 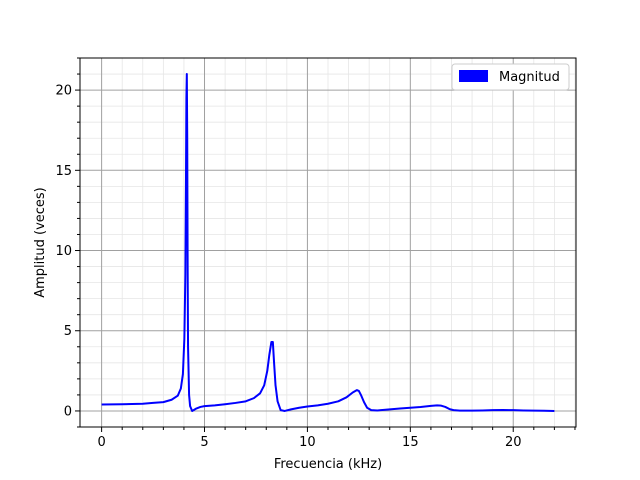 What do you see at coordinates (67, 242) in the screenshot?
I see `y-axis-ticks: 0 5 10 15 20` at bounding box center [67, 242].